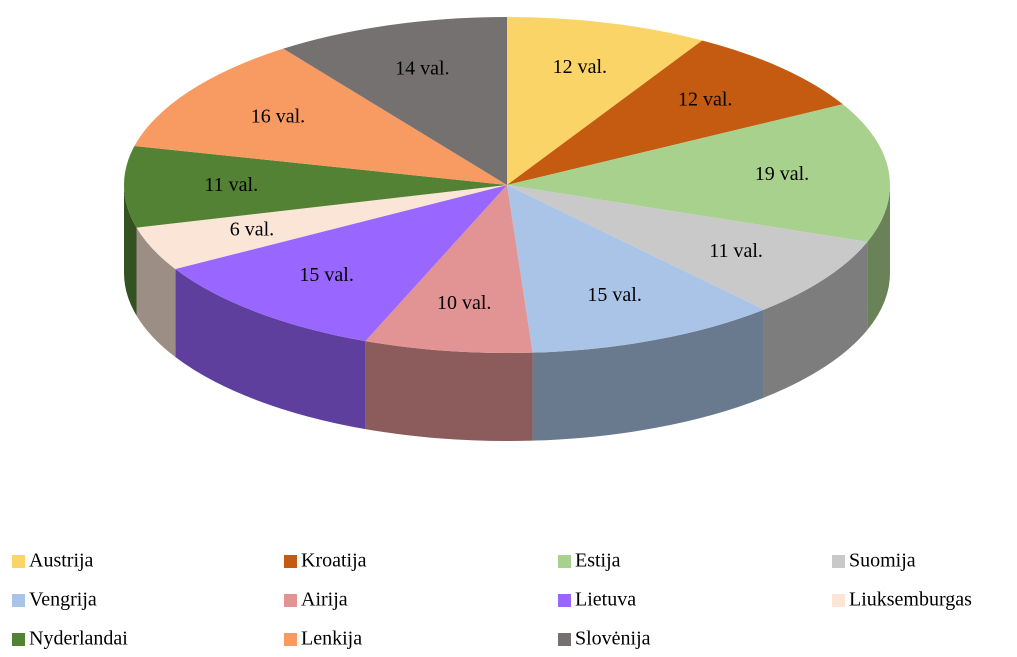  What do you see at coordinates (278, 116) in the screenshot?
I see `data-label: 16 val.` at bounding box center [278, 116].